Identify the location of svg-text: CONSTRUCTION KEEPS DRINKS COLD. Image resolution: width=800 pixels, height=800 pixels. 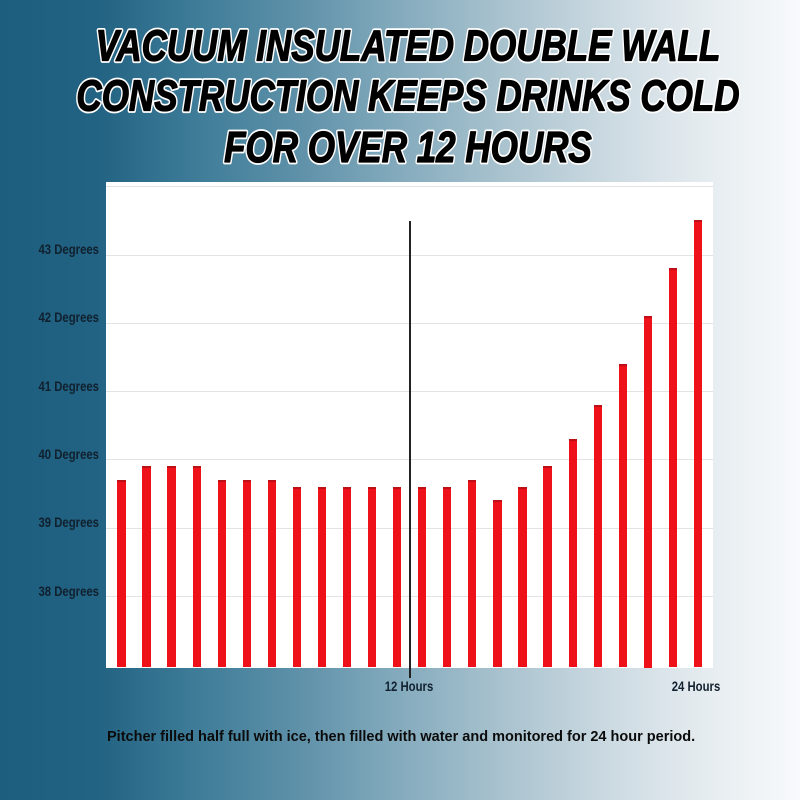
(407, 96).